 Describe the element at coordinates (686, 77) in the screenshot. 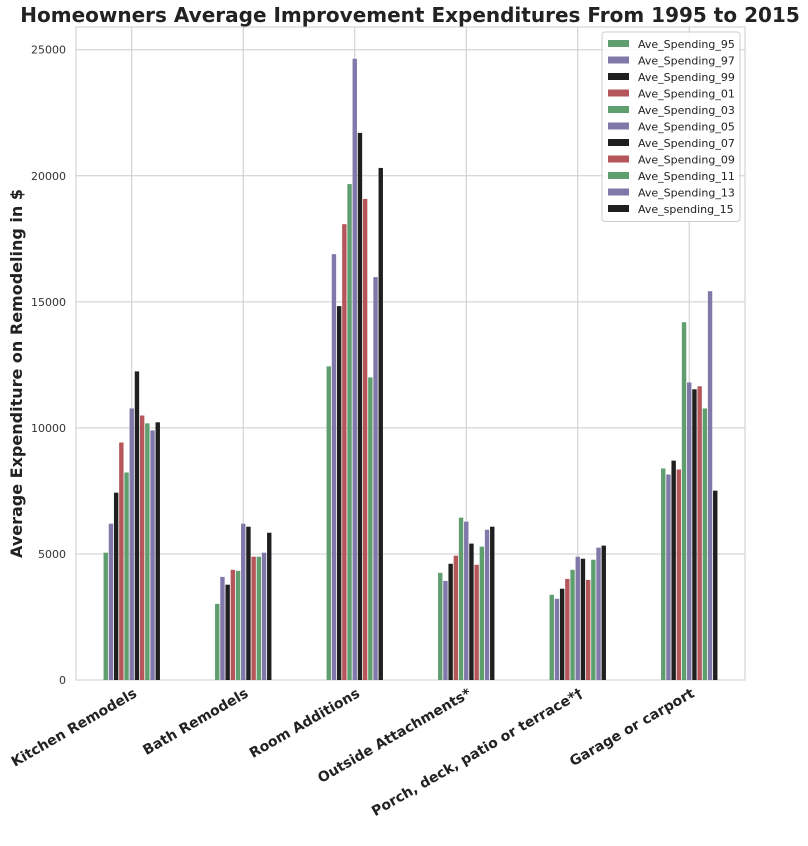

I see `legend-label: Ave_Spending_99` at that location.